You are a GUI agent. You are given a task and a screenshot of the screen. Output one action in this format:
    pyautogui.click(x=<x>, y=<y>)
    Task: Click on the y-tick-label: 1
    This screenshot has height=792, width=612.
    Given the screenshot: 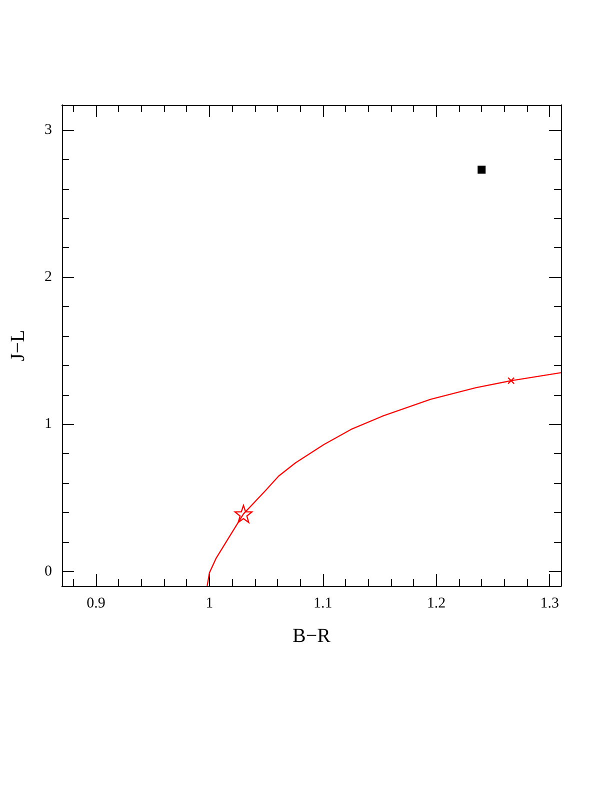 What is the action you would take?
    pyautogui.click(x=48, y=424)
    